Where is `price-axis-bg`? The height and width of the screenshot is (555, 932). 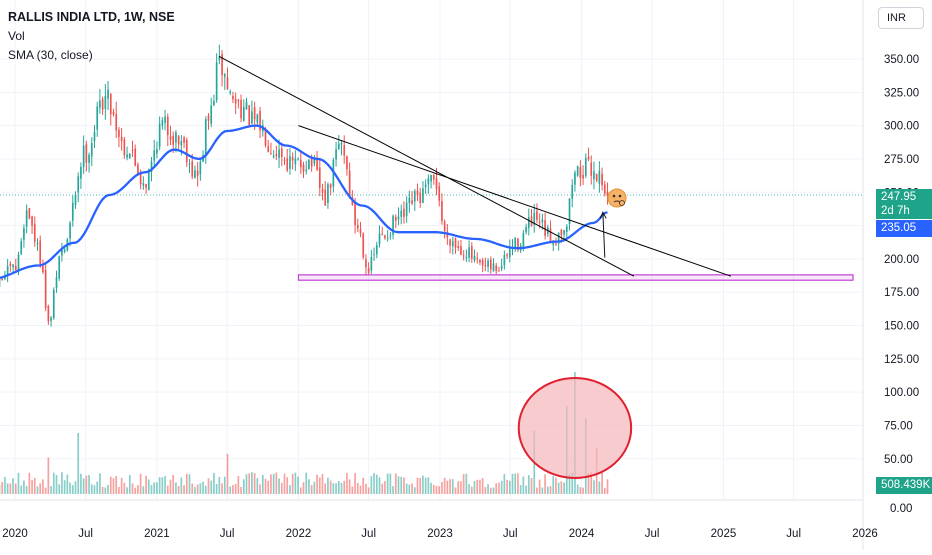 price-axis-bg is located at coordinates (897, 275).